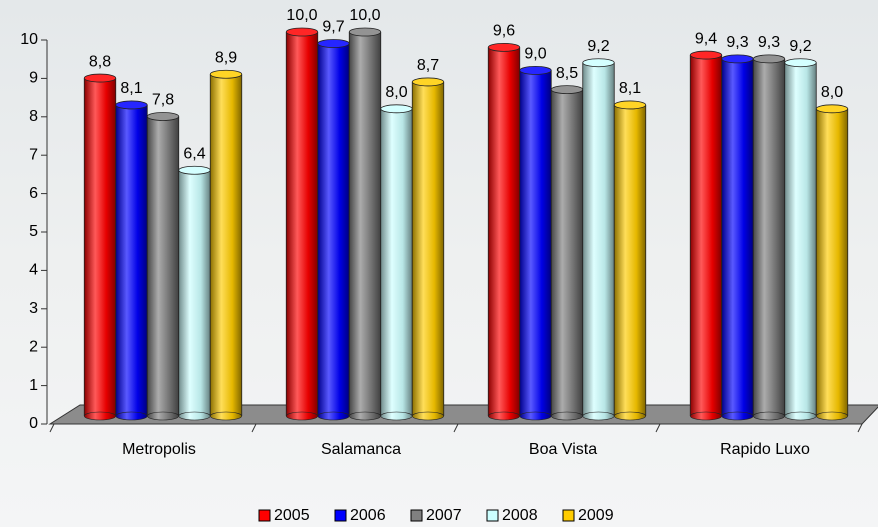  I want to click on legend-label: 2007, so click(444, 515).